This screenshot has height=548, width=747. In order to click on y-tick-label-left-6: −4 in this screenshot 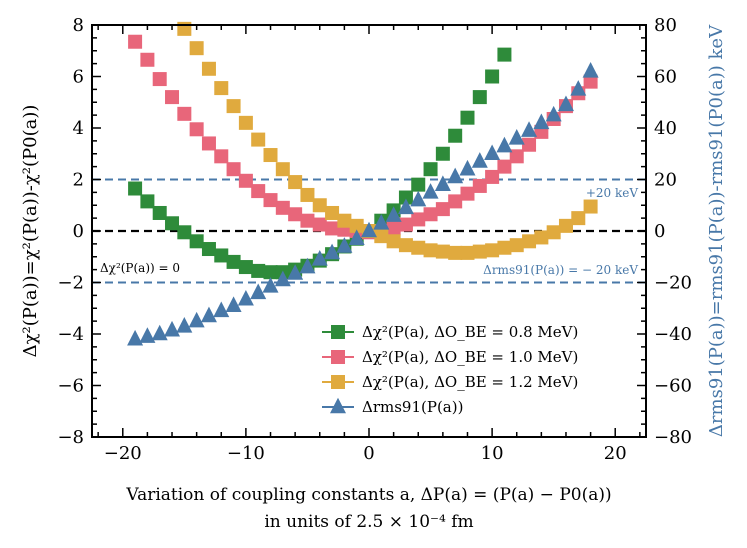, I will do `click(70, 334)`.